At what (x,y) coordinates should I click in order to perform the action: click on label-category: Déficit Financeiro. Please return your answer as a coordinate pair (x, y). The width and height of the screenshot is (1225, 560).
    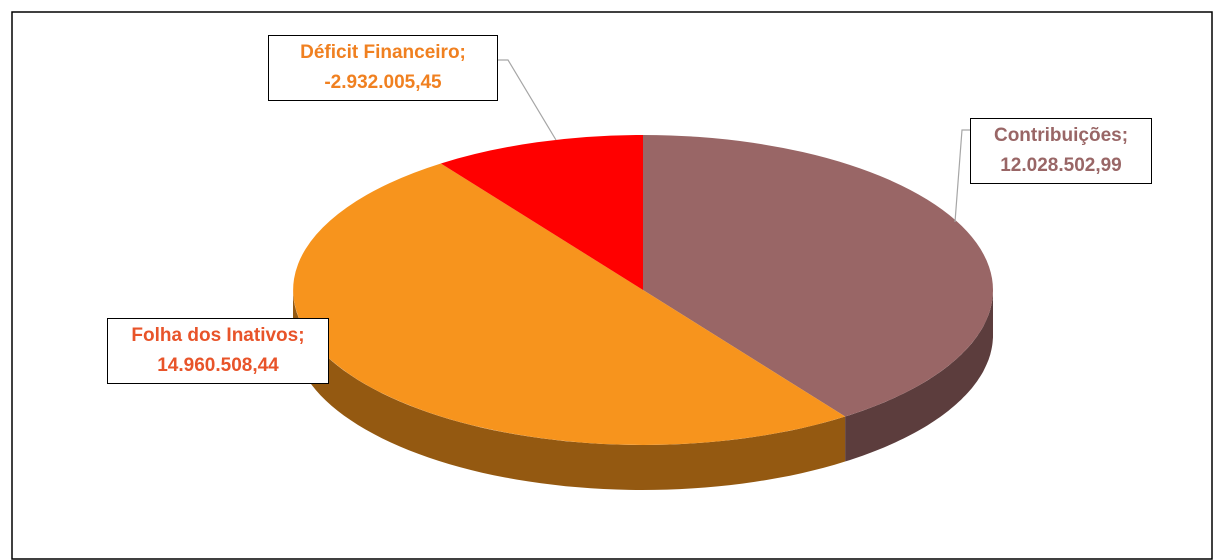
    Looking at the image, I should click on (380, 52).